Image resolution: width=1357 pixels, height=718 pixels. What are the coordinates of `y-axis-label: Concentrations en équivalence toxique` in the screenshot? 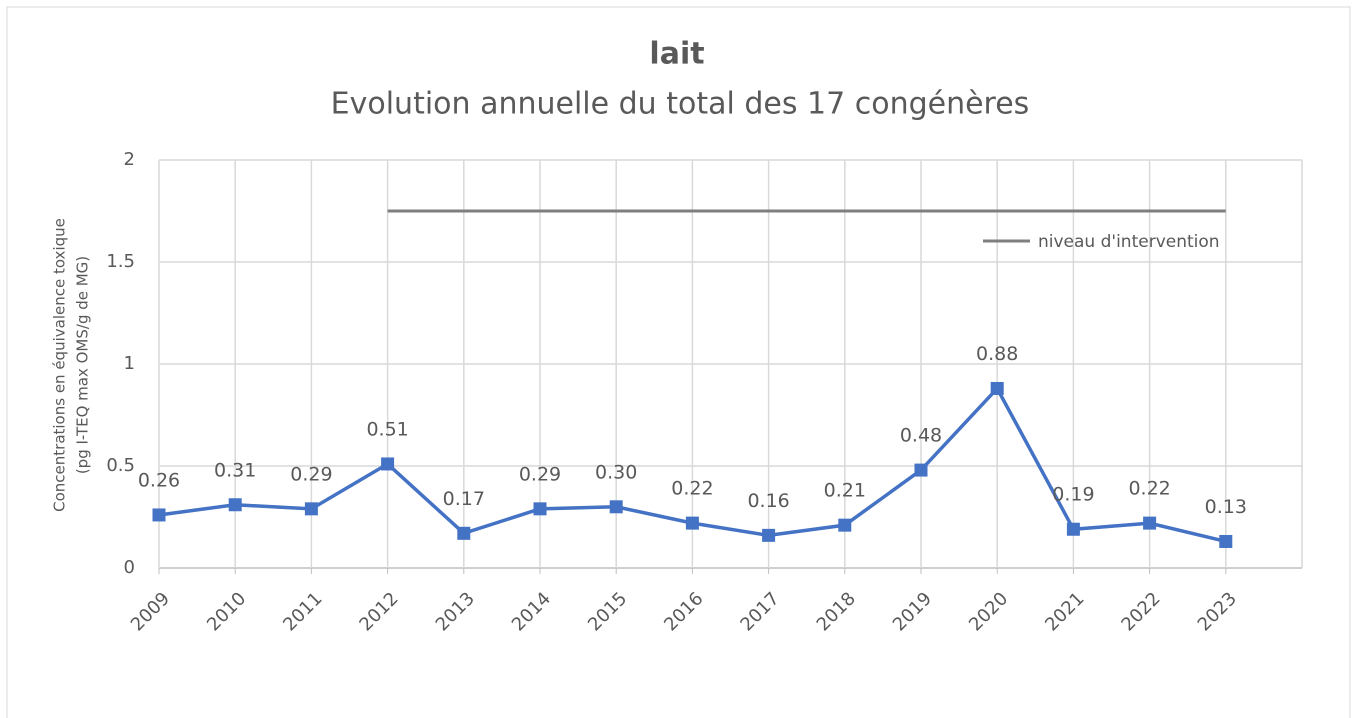 It's located at (60, 365).